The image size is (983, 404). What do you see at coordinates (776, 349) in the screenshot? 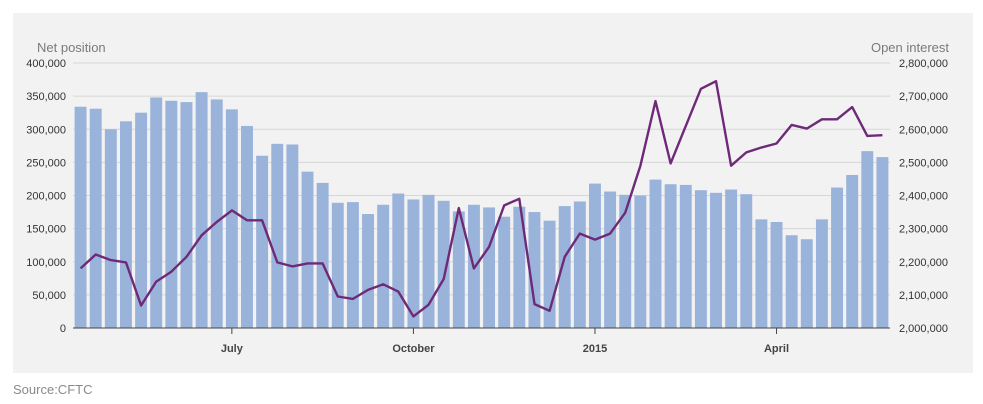
I see `x-tick-label: April` at bounding box center [776, 349].